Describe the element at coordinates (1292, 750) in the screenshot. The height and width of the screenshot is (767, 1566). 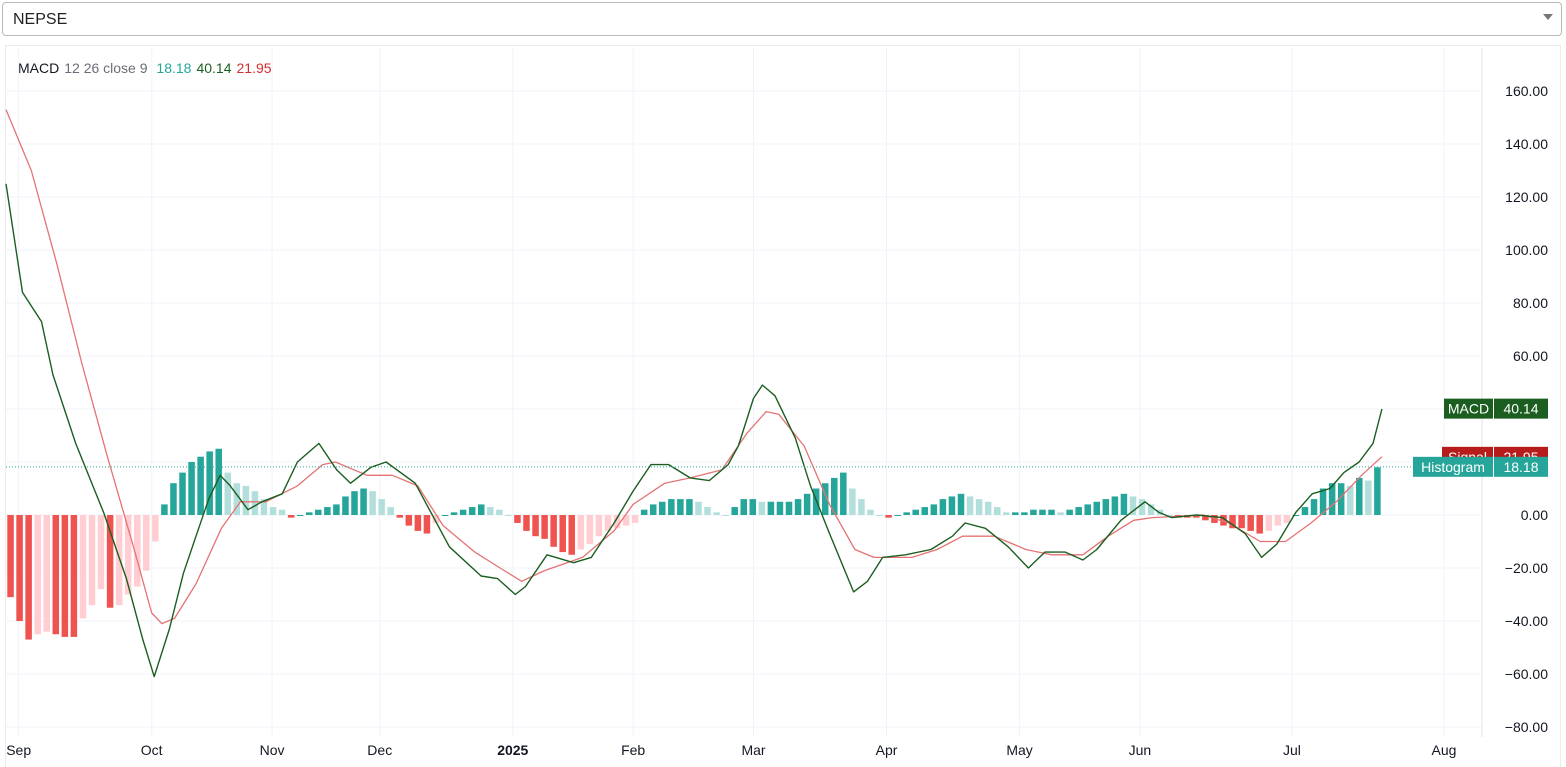
I see `x-tick-label: Jul` at that location.